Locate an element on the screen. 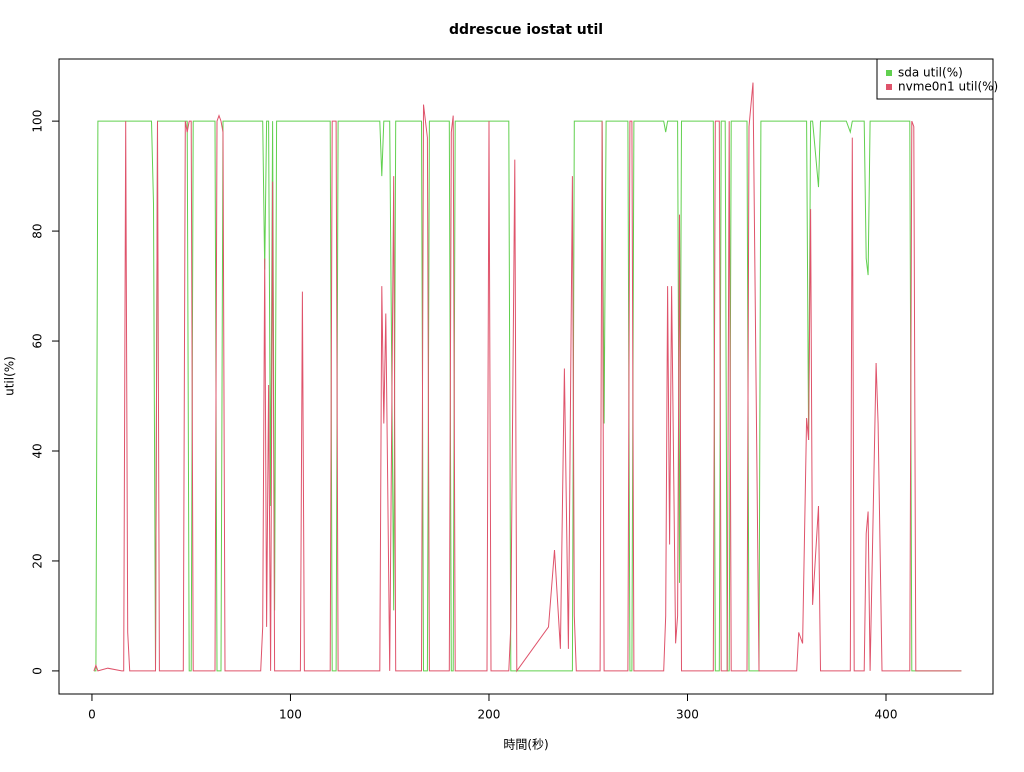 The width and height of the screenshot is (1024, 772). y-tick-label: 60 is located at coordinates (38, 340).